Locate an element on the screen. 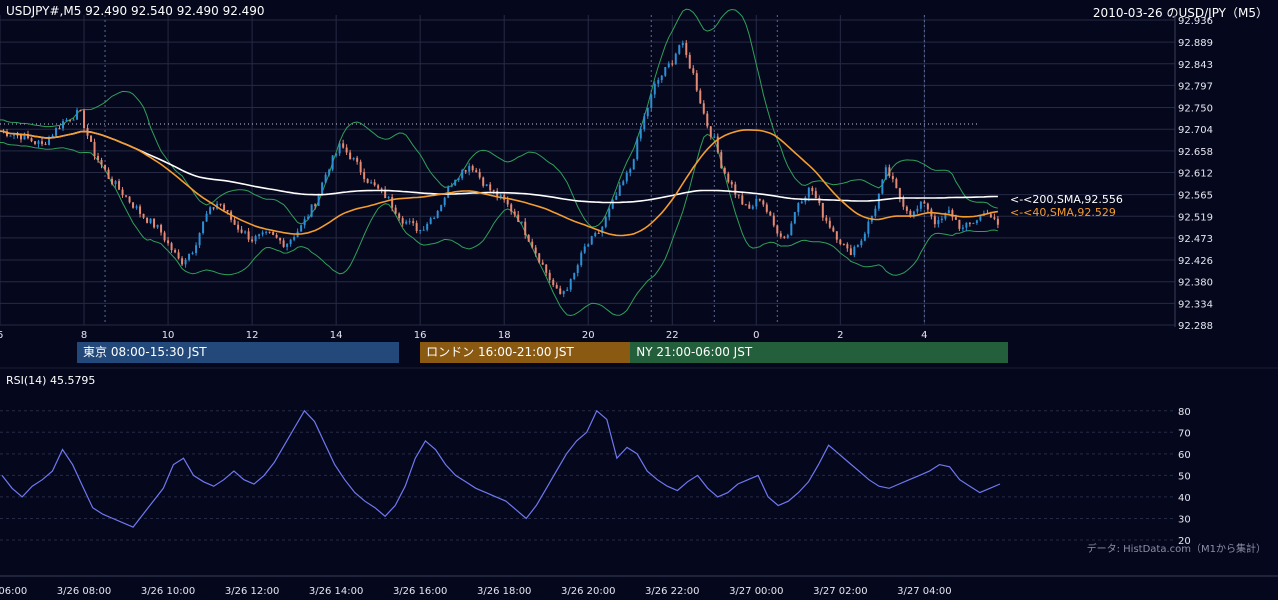 This screenshot has width=1278, height=600. time-tick-label: 3/26 22:00 is located at coordinates (672, 591).